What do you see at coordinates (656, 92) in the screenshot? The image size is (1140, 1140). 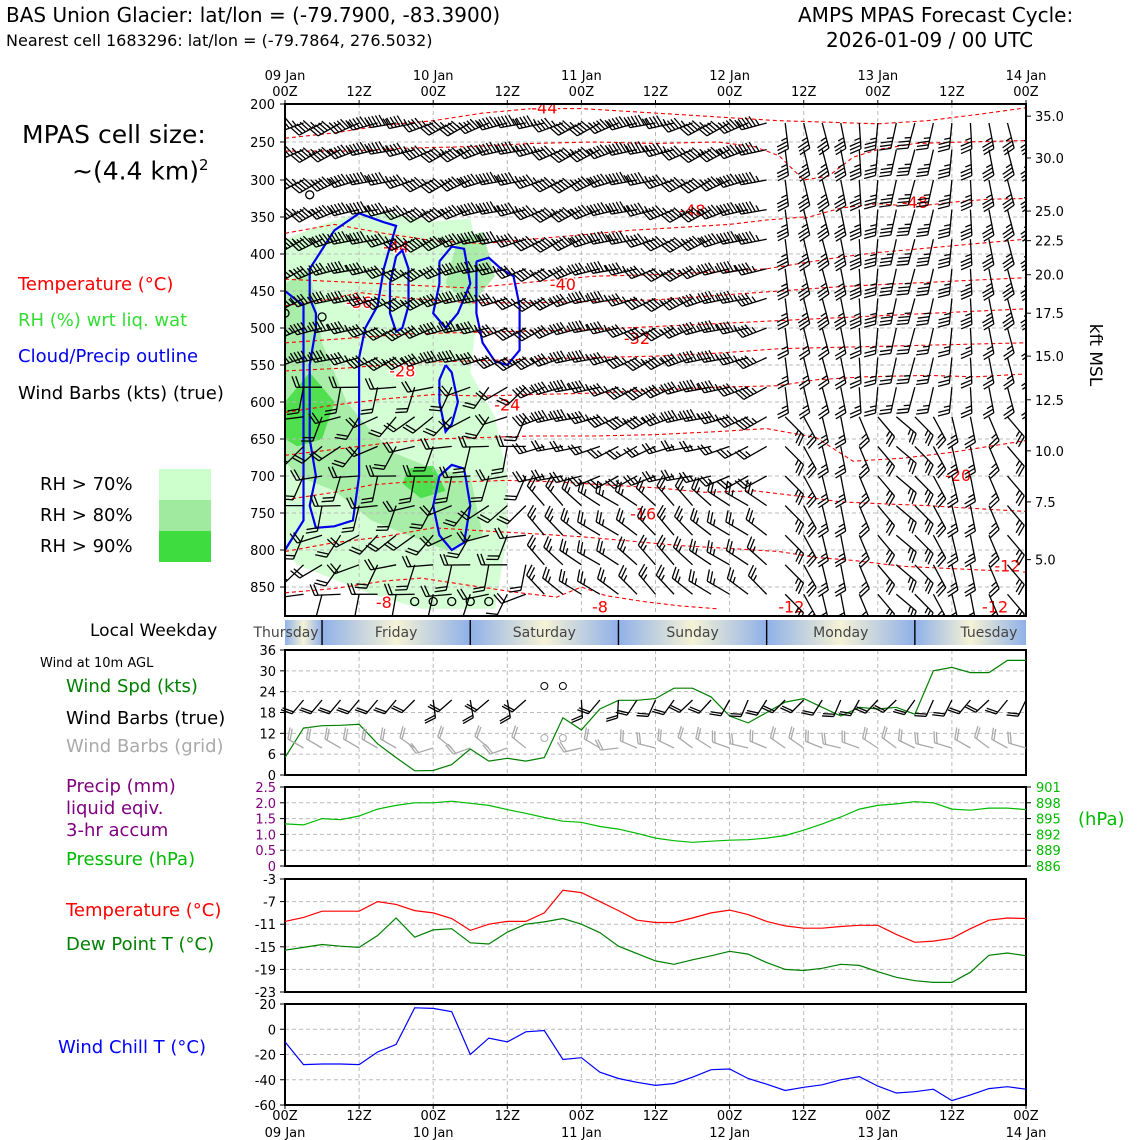 I see `top-hour-label: 12Z` at bounding box center [656, 92].